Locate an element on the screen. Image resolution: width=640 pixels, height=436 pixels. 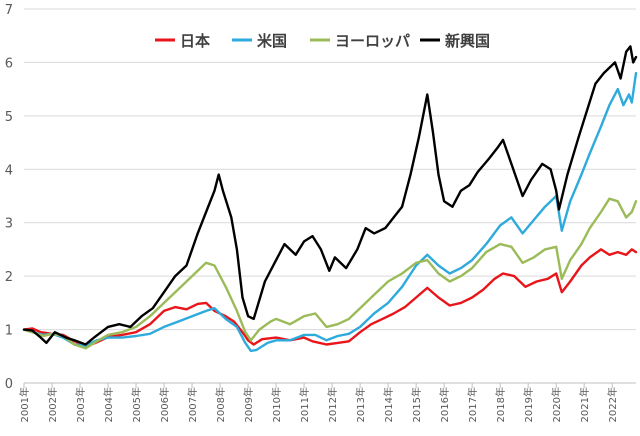
x-tick-label: 2005年 is located at coordinates (136, 404).